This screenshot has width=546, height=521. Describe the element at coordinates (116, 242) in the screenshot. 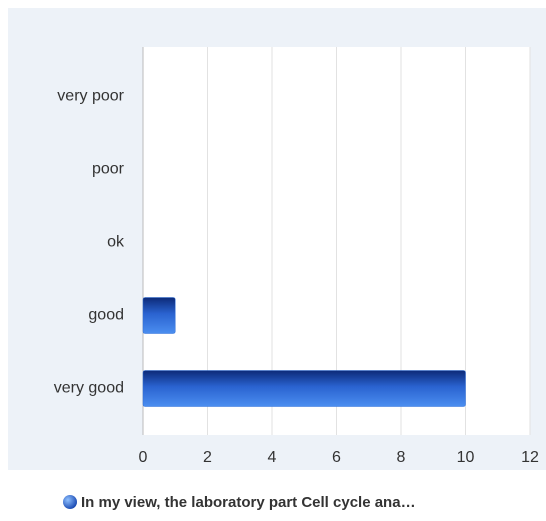

I see `y-tick-label: ok` at that location.